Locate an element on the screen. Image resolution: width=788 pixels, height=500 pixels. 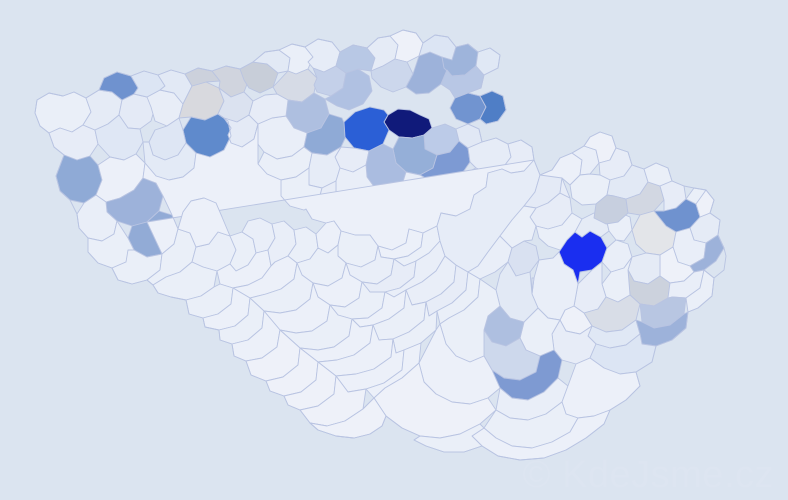
watermark-kdejsme: © KdeJsme.cz is located at coordinates (648, 475).